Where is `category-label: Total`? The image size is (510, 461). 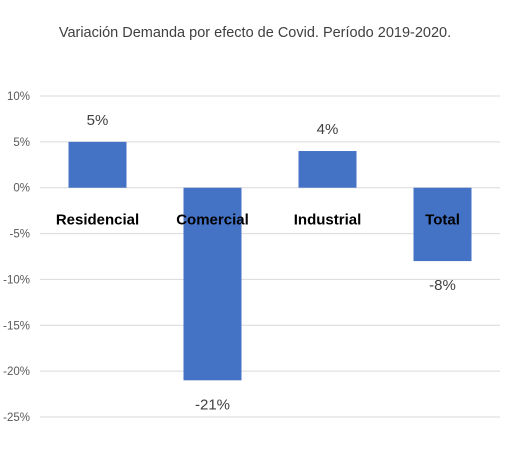 category-label: Total is located at coordinates (442, 220).